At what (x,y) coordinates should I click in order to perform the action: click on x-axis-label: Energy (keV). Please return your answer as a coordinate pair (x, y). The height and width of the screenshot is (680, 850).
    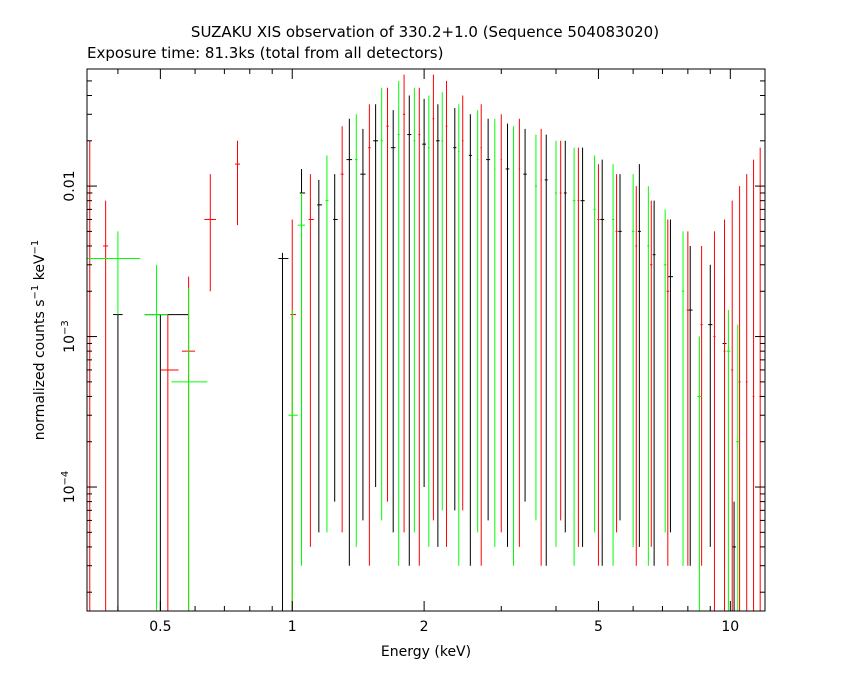
    Looking at the image, I should click on (426, 652).